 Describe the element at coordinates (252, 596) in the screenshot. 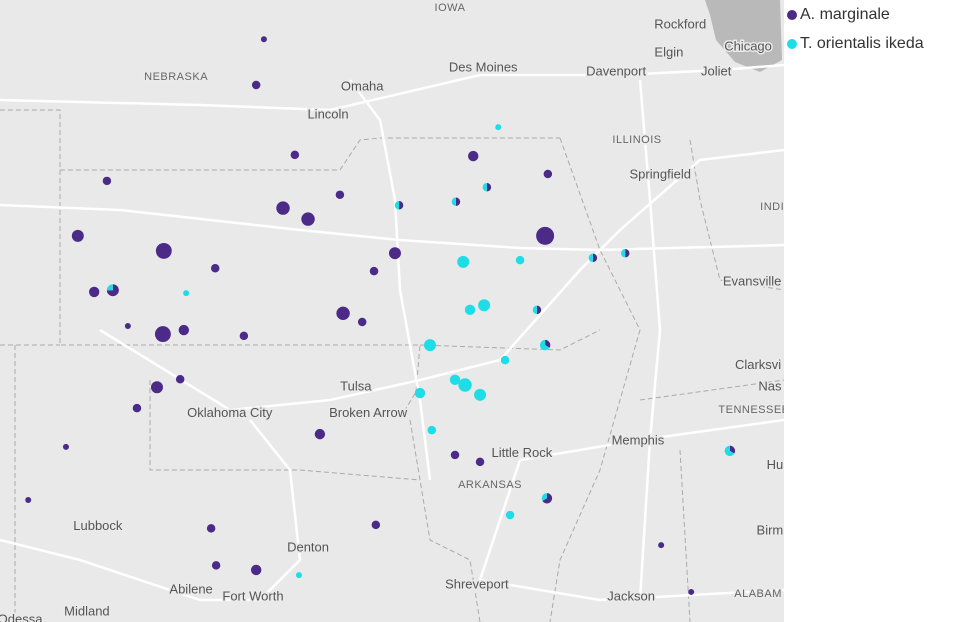

I see `city-label: Fort Worth` at that location.